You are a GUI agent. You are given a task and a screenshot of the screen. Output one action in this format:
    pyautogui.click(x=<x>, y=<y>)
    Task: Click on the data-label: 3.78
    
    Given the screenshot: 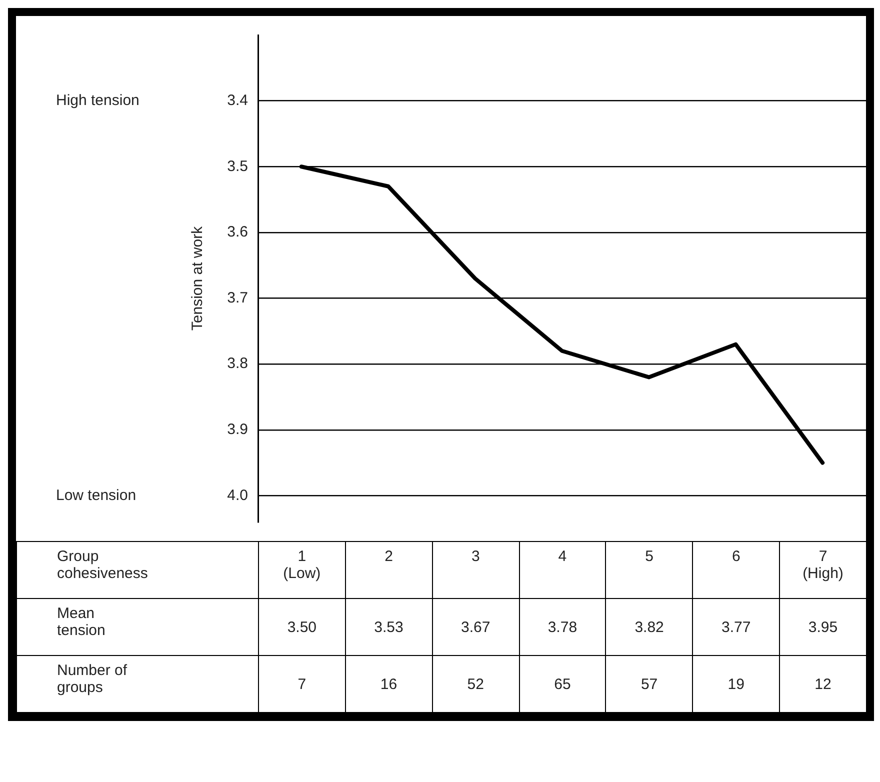 What is the action you would take?
    pyautogui.click(x=562, y=627)
    